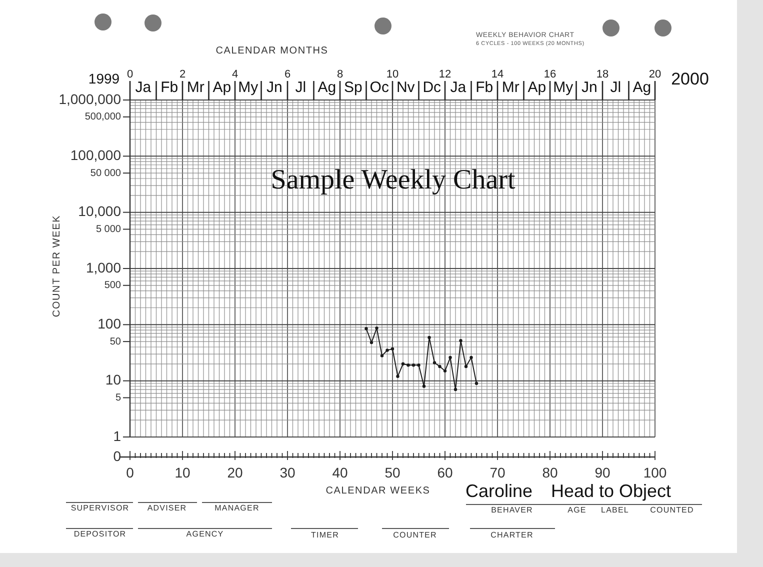  I want to click on x-tick-label: 50, so click(392, 472).